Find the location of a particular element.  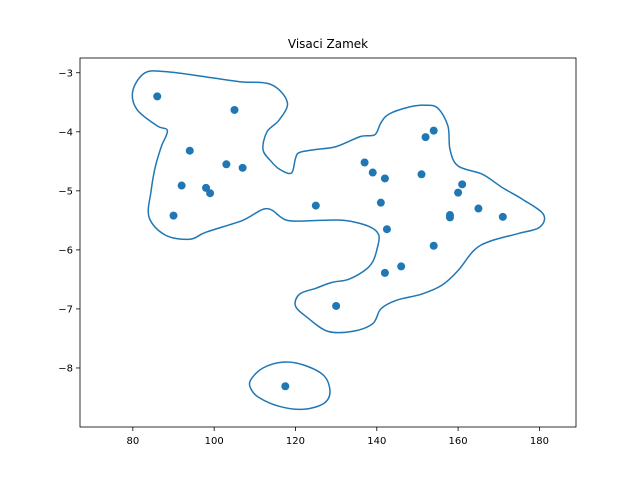

x-tick-label: 180 is located at coordinates (539, 441).